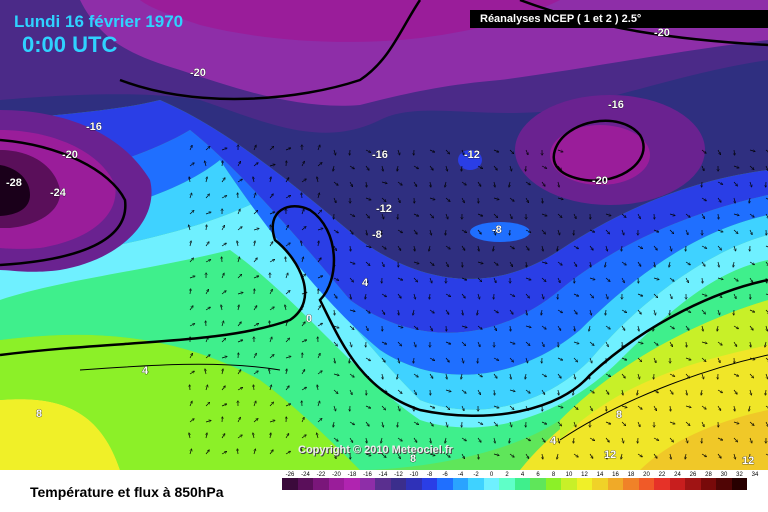 The width and height of the screenshot is (768, 512). Describe the element at coordinates (445, 475) in the screenshot. I see `legend-tick-label: -6` at that location.